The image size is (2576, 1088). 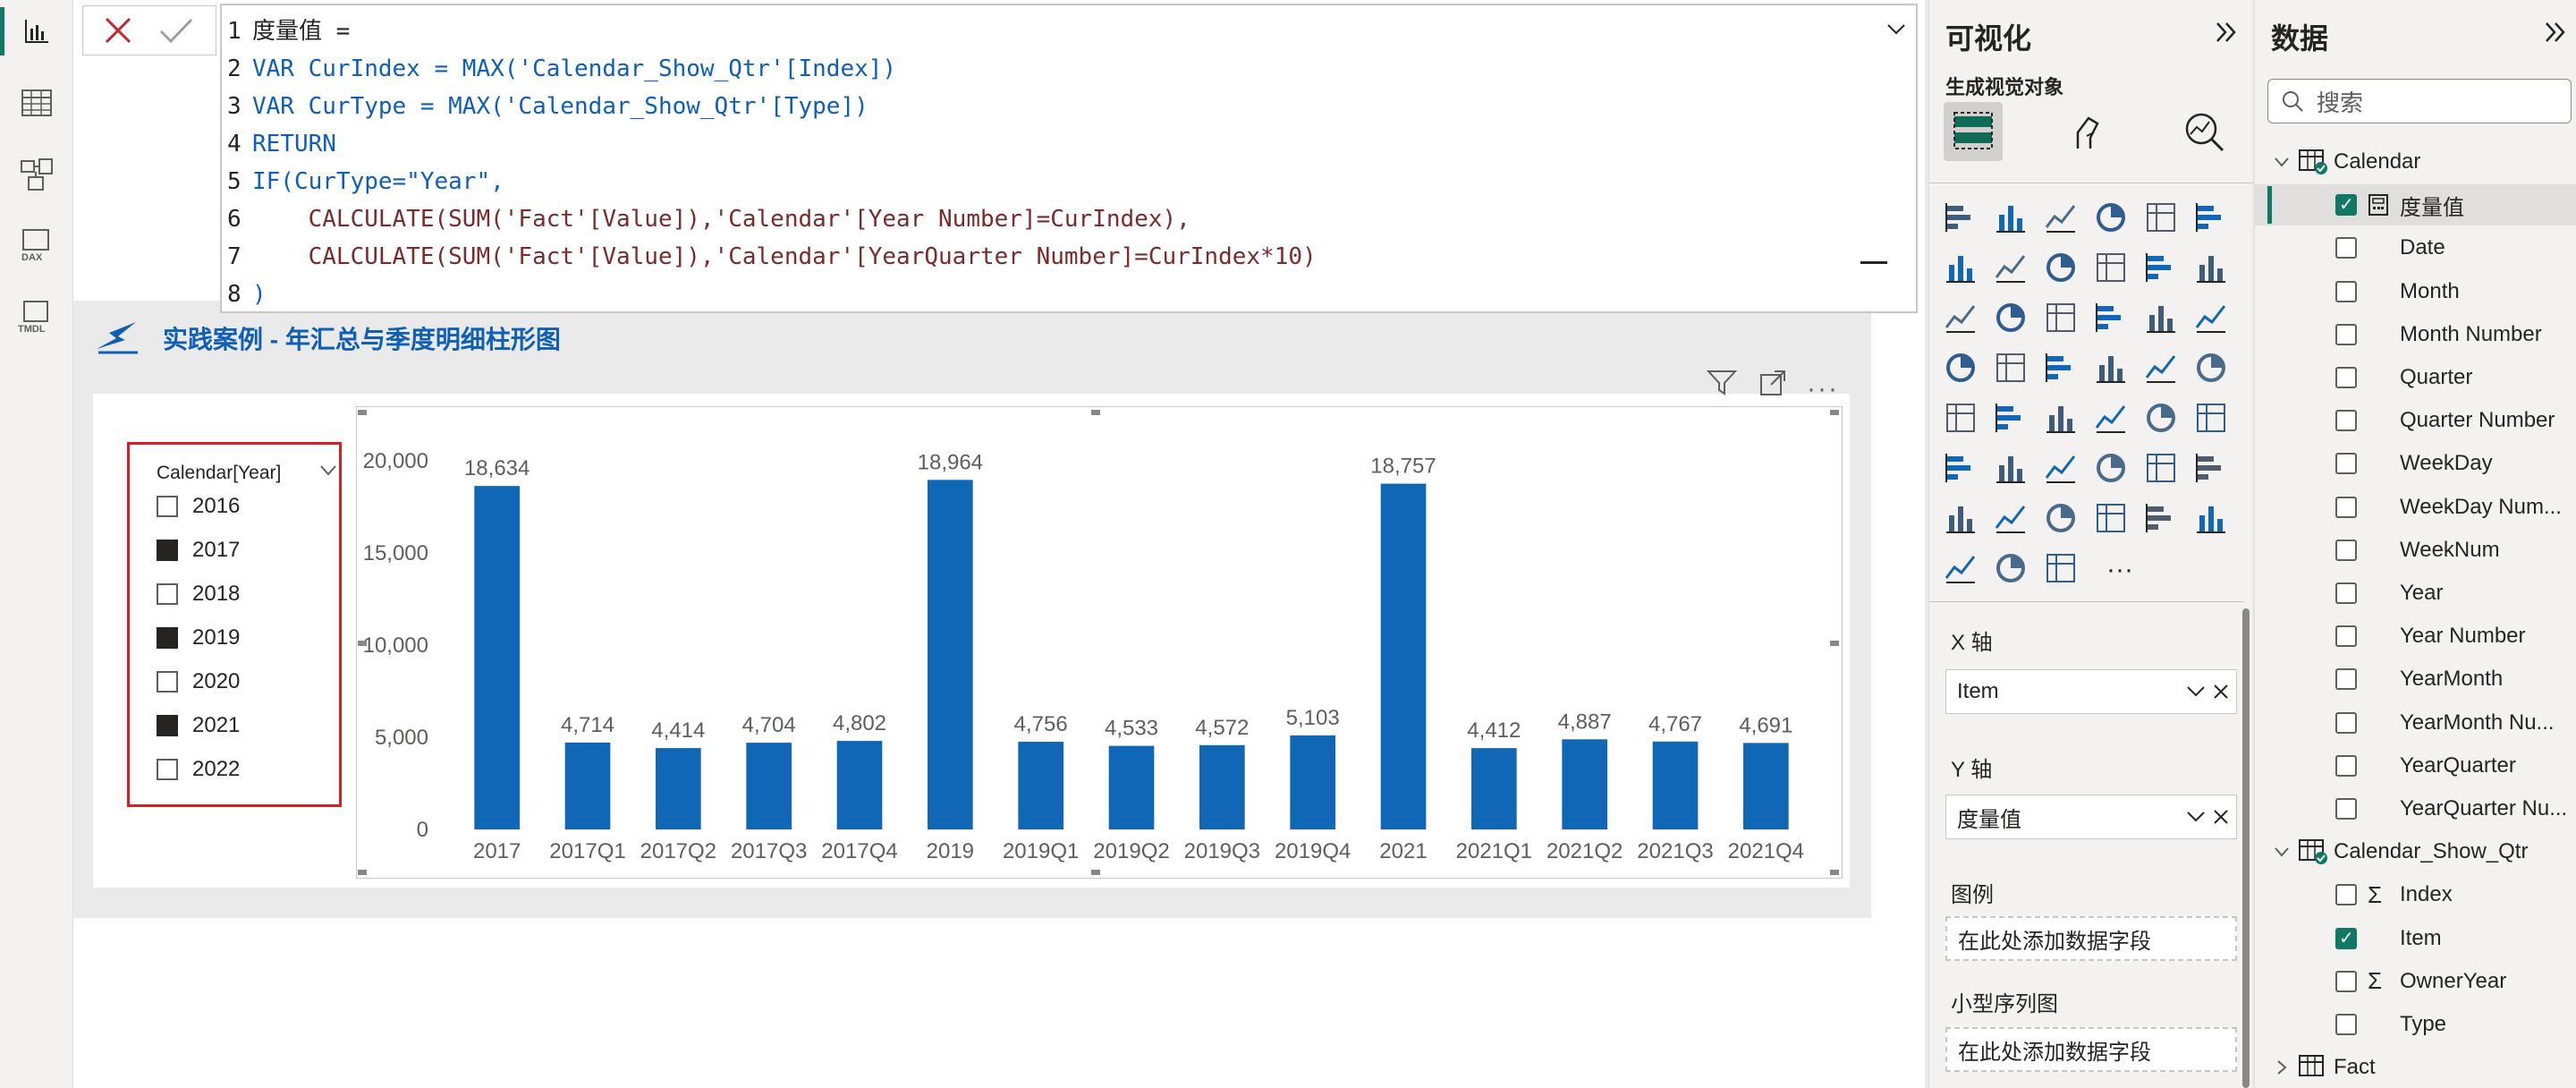 I want to click on table-fact: Fact, so click(x=2324, y=1067).